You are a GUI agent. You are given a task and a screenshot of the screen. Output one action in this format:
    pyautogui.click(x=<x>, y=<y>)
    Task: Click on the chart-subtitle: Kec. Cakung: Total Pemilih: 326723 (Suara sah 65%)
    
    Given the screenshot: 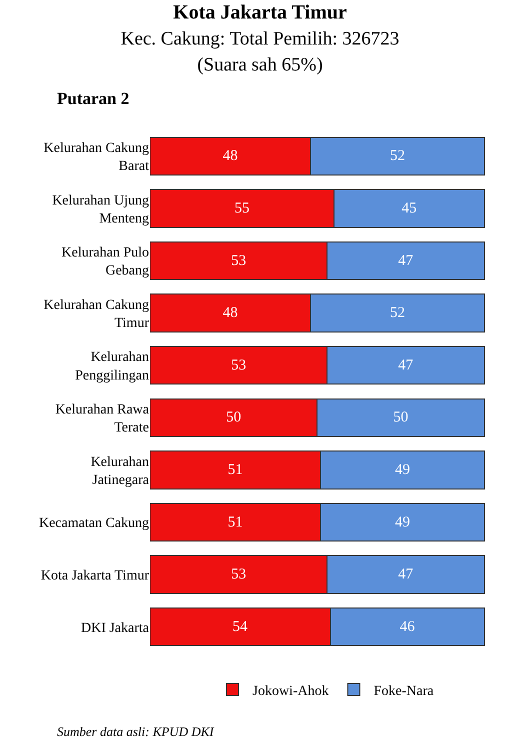 What is the action you would take?
    pyautogui.click(x=260, y=52)
    